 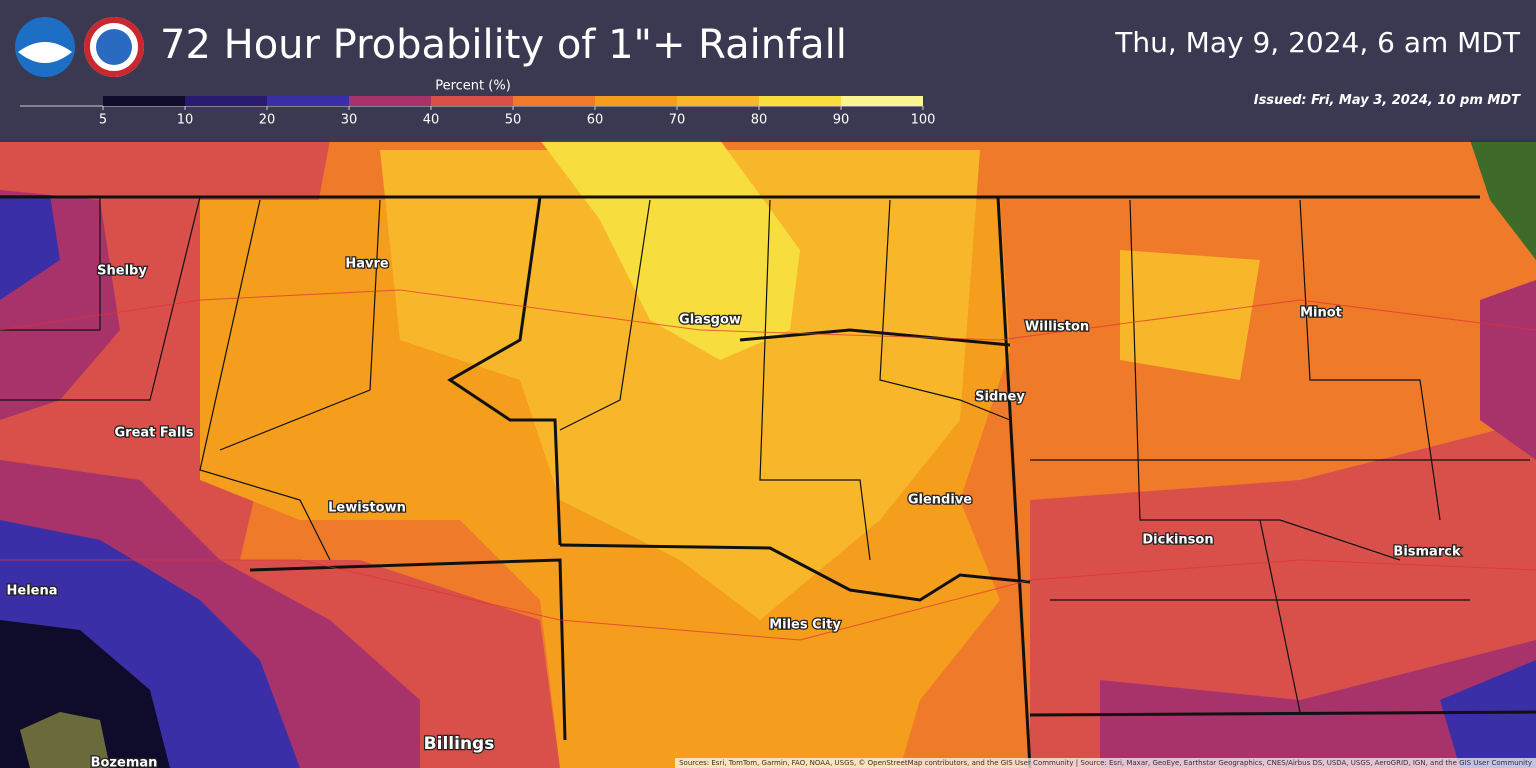 What do you see at coordinates (1321, 313) in the screenshot?
I see `city-label: Minot` at bounding box center [1321, 313].